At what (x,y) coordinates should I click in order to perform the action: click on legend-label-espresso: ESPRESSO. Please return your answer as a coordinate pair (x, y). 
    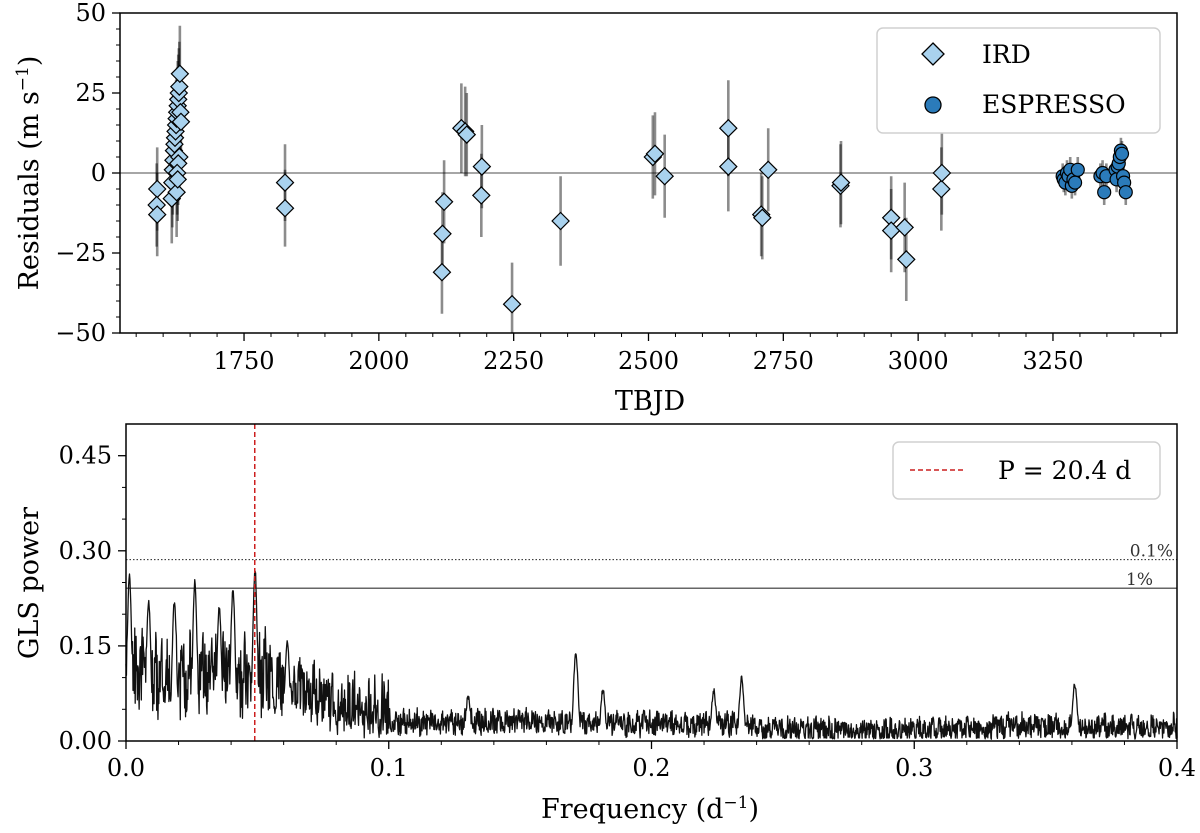
    Looking at the image, I should click on (1054, 104).